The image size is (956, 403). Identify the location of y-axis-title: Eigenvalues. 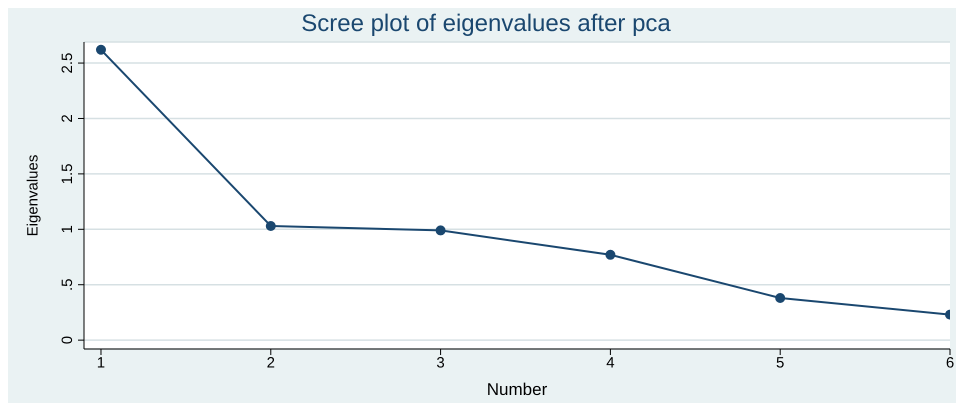
(33, 195).